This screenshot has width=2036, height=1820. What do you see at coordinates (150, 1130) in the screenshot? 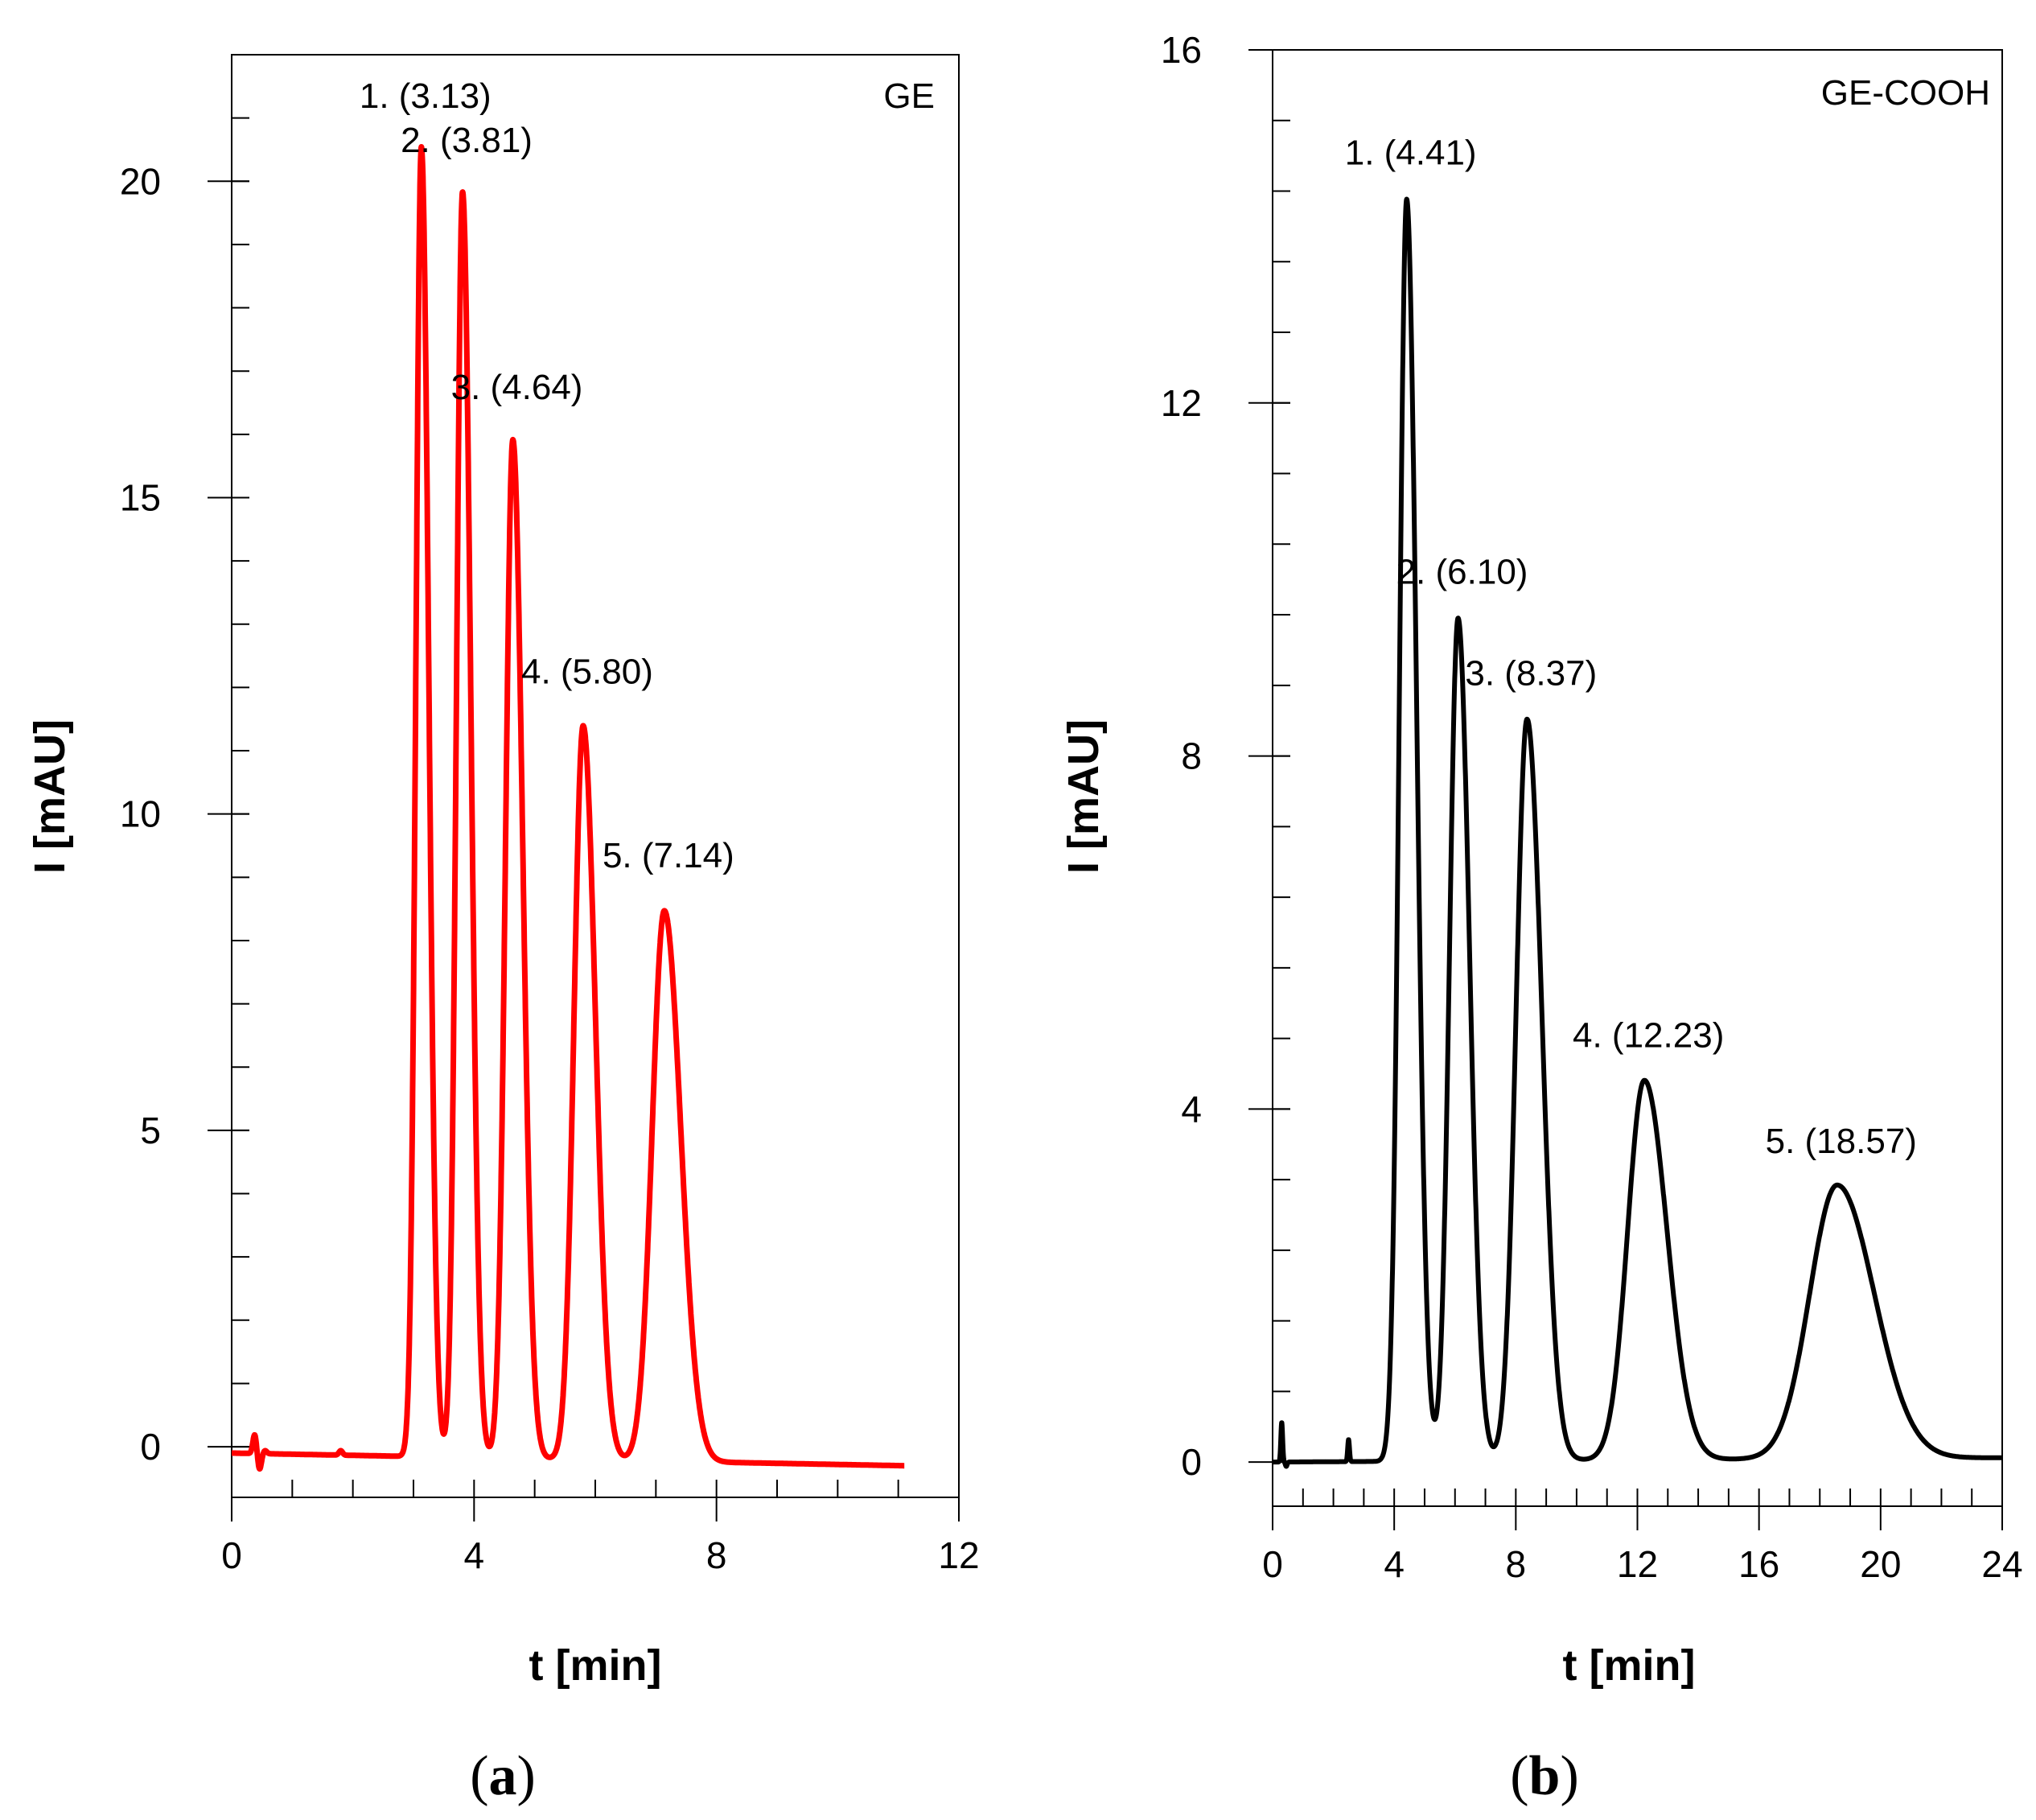
I see `y-tick-label: 5` at bounding box center [150, 1130].